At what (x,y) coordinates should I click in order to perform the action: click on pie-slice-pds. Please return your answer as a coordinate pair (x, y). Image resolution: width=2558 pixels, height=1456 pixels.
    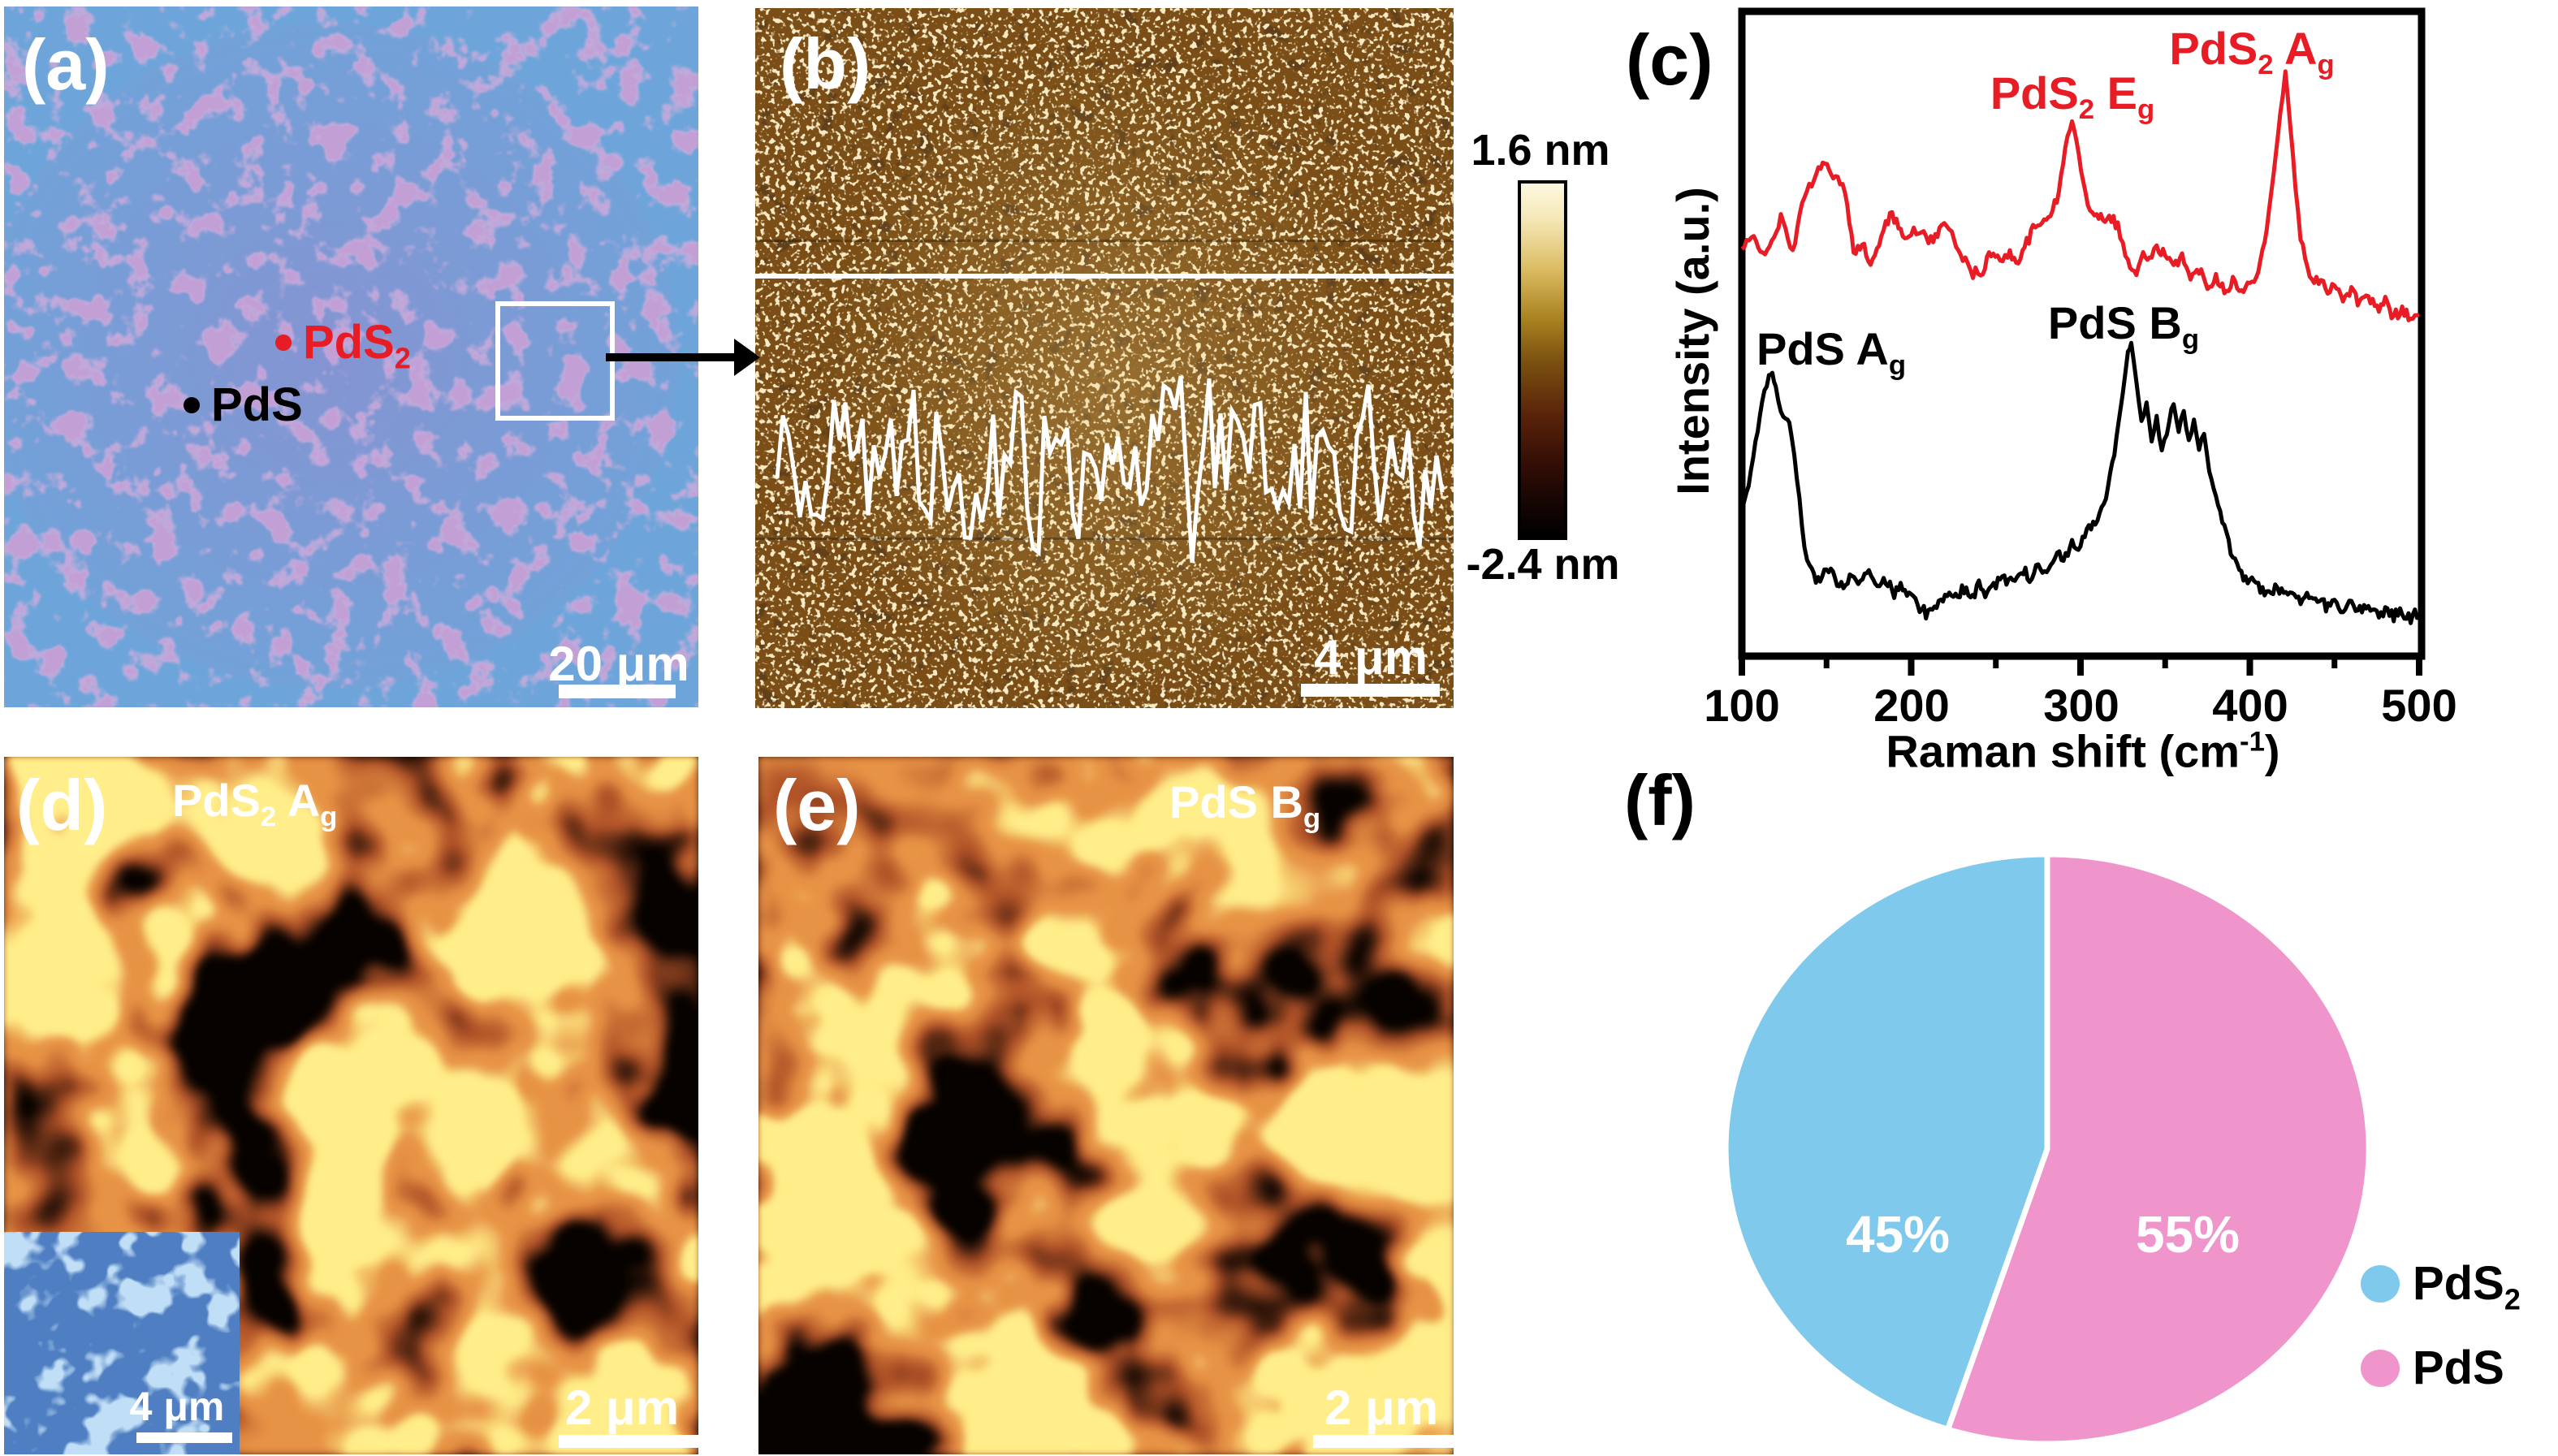
    Looking at the image, I should click on (2158, 1149).